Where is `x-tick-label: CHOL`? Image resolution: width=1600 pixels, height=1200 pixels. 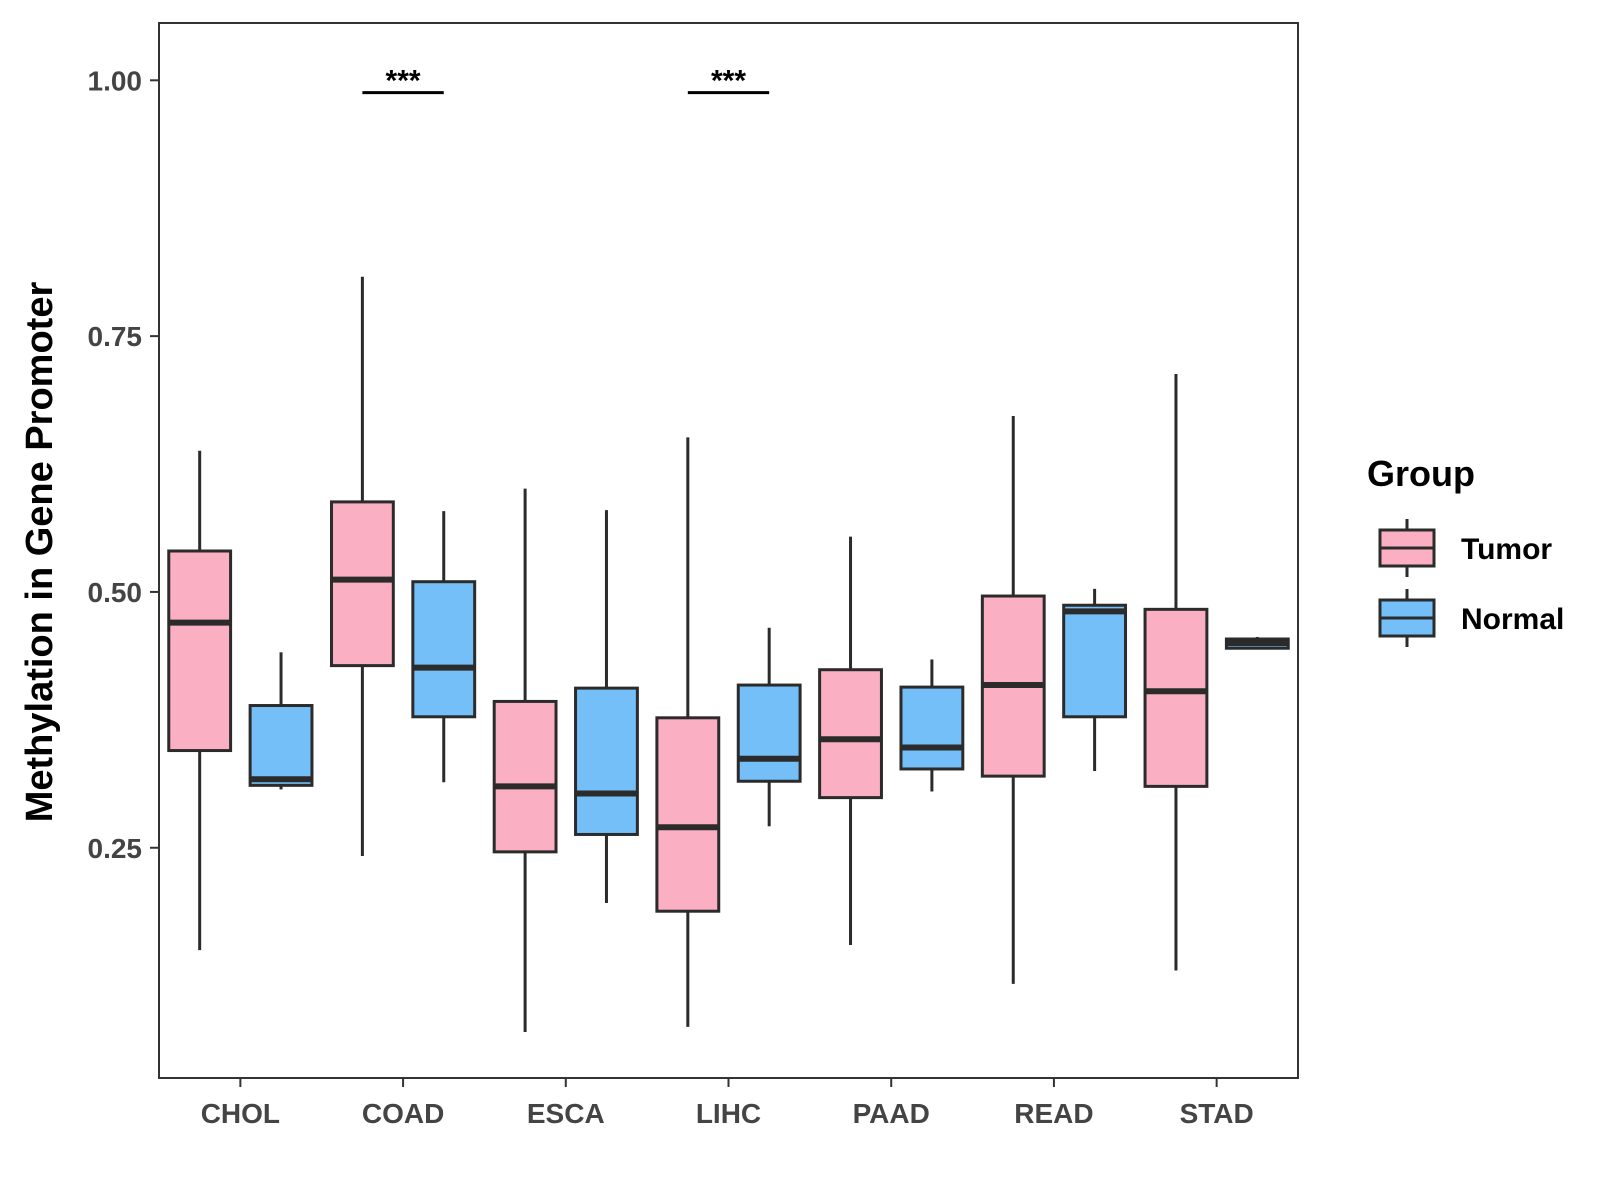 x-tick-label: CHOL is located at coordinates (240, 1113).